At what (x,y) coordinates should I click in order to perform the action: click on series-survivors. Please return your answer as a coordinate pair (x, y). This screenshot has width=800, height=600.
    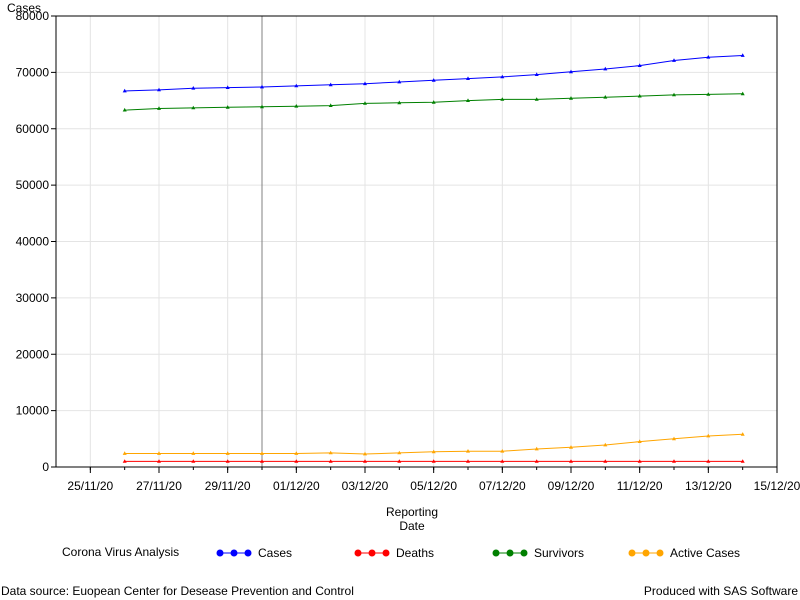
    Looking at the image, I should click on (433, 101).